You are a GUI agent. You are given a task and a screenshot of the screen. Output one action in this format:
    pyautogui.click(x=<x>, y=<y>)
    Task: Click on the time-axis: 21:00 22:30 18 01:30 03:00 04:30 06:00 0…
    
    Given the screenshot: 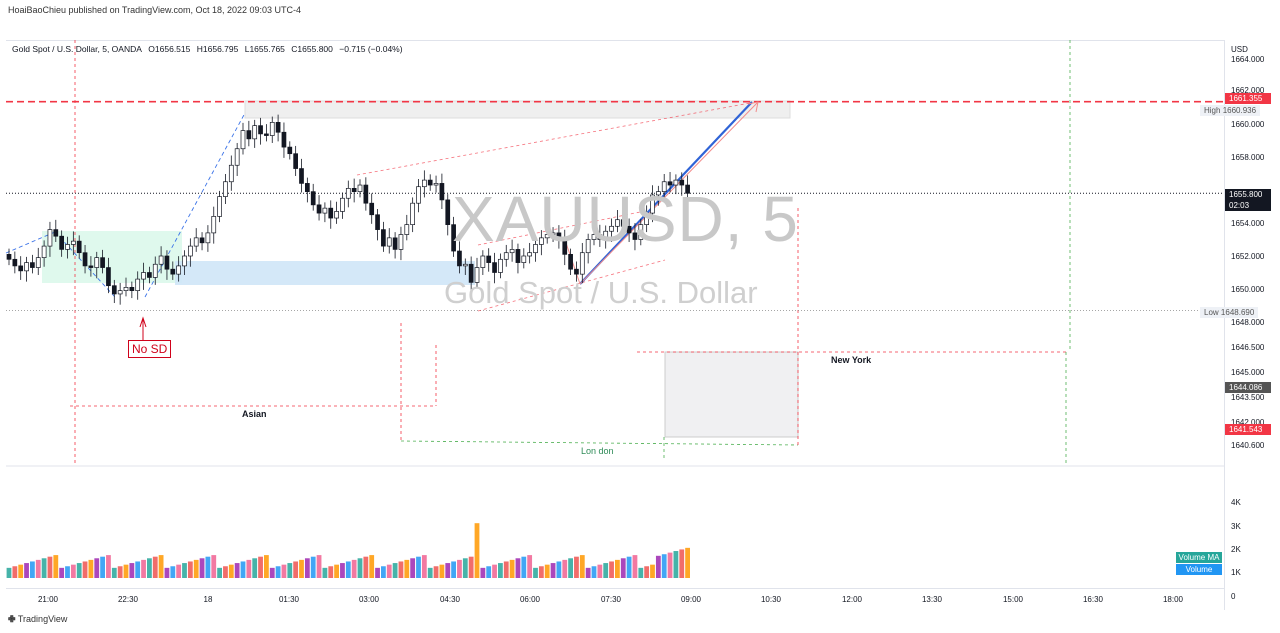 What is the action you would take?
    pyautogui.click(x=615, y=599)
    